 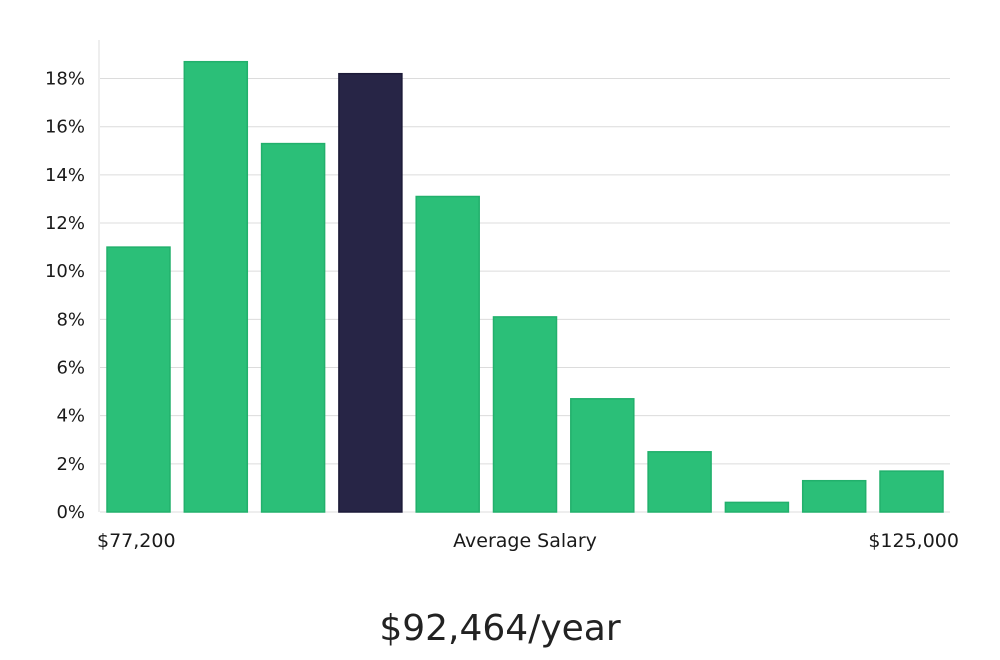 I want to click on y-tick-label: 18%, so click(x=65, y=79).